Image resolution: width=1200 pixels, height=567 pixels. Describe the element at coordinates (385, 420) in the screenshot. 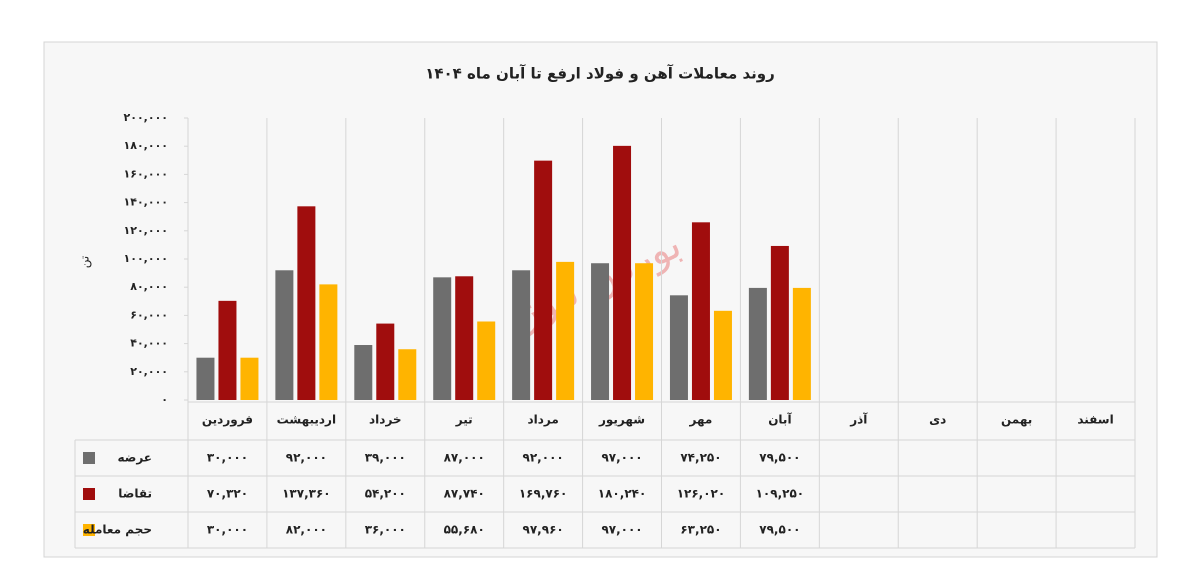

I see `x-tick-label: خرداد` at that location.